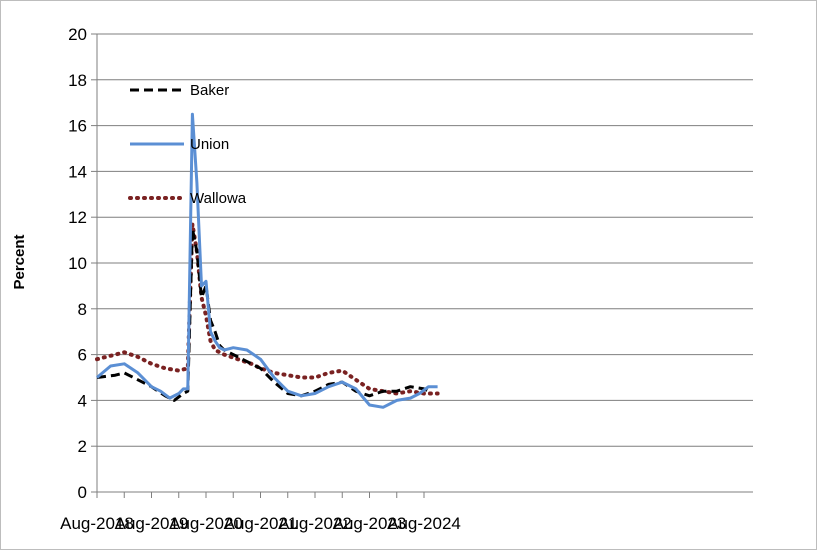 Image resolution: width=817 pixels, height=550 pixels. I want to click on y-tick-label: 18, so click(77, 80).